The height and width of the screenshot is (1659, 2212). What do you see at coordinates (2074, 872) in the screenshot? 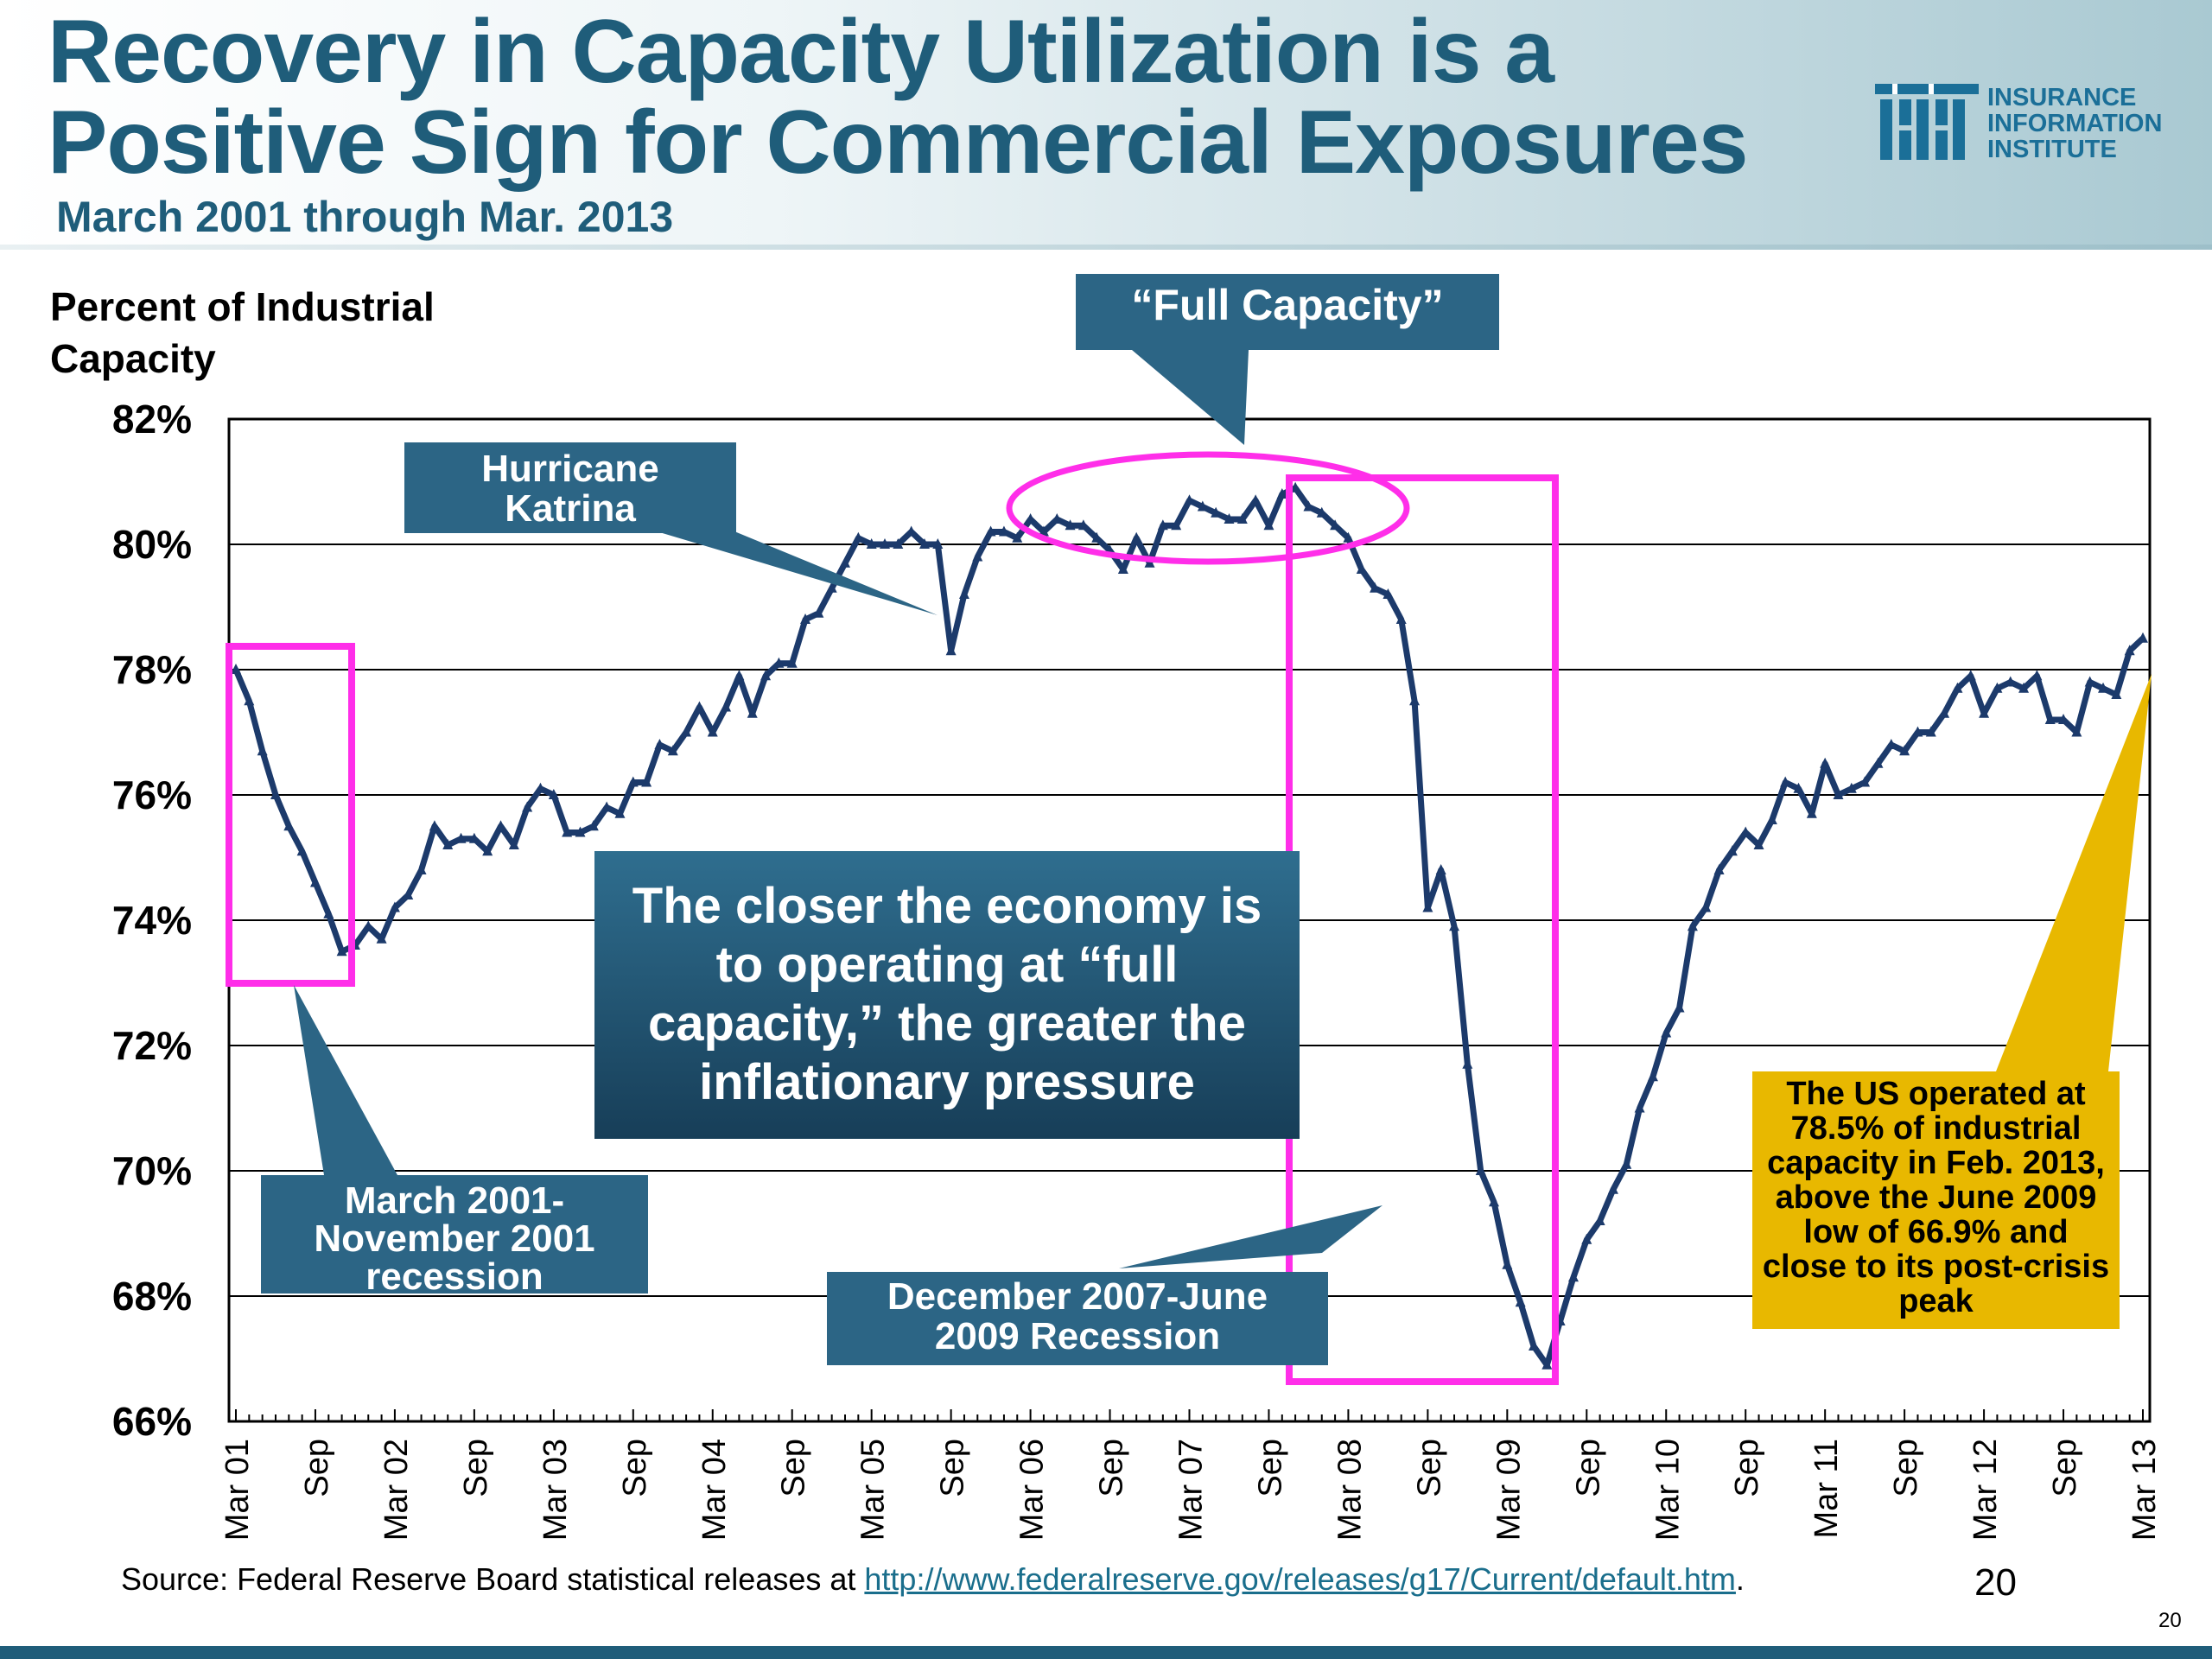
I see `us-note-pointer` at bounding box center [2074, 872].